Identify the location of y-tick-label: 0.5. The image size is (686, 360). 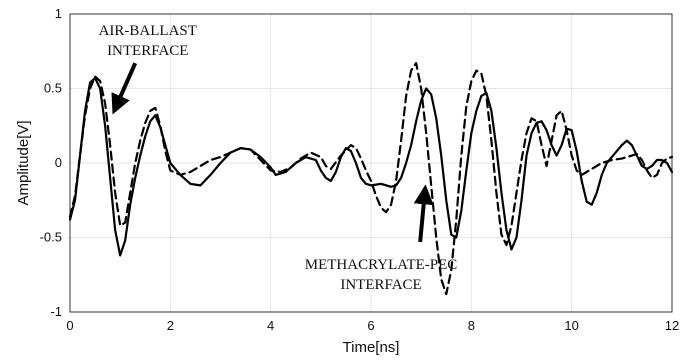
(53, 88).